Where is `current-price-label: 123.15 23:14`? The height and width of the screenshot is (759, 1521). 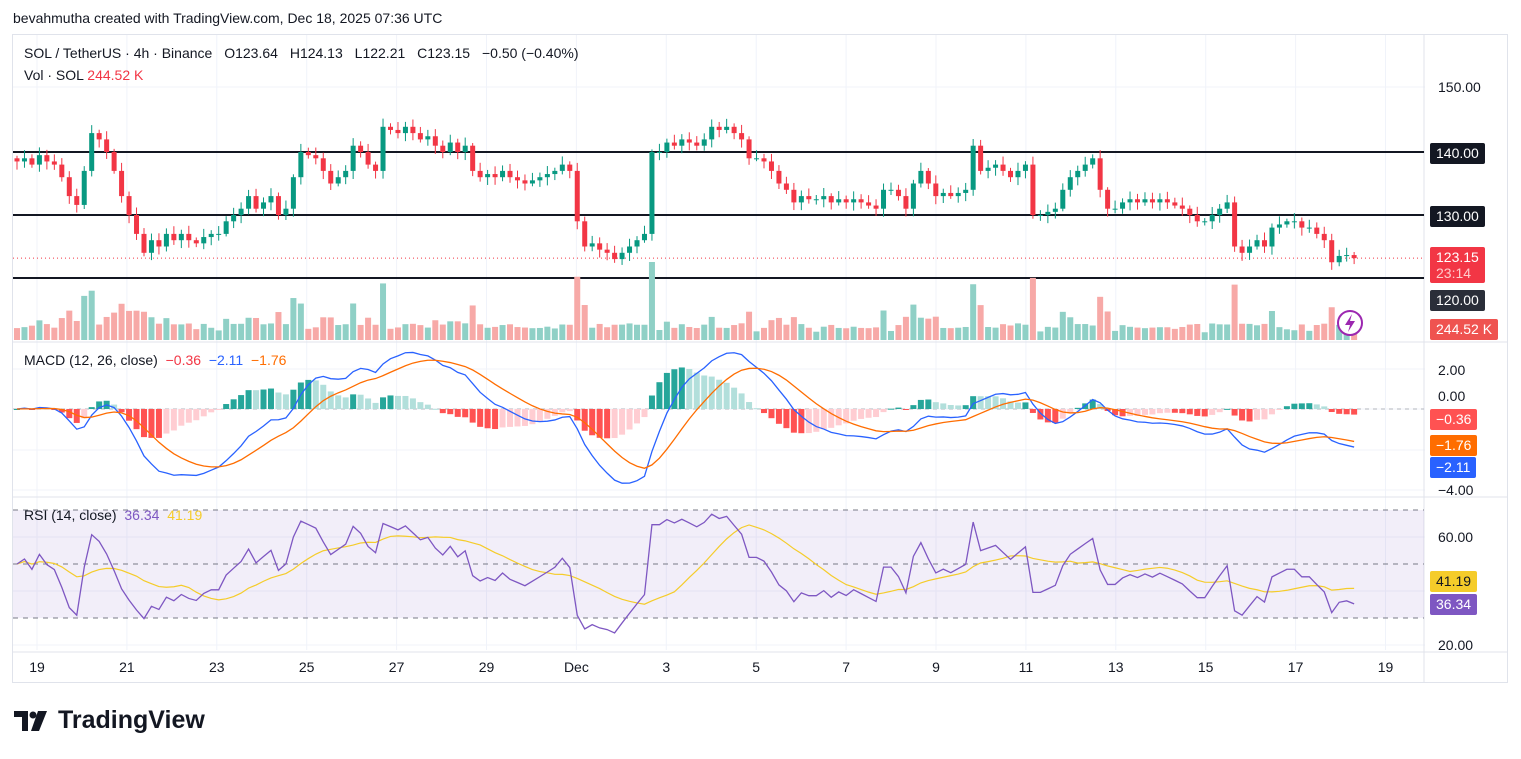 current-price-label: 123.15 23:14 is located at coordinates (1457, 265).